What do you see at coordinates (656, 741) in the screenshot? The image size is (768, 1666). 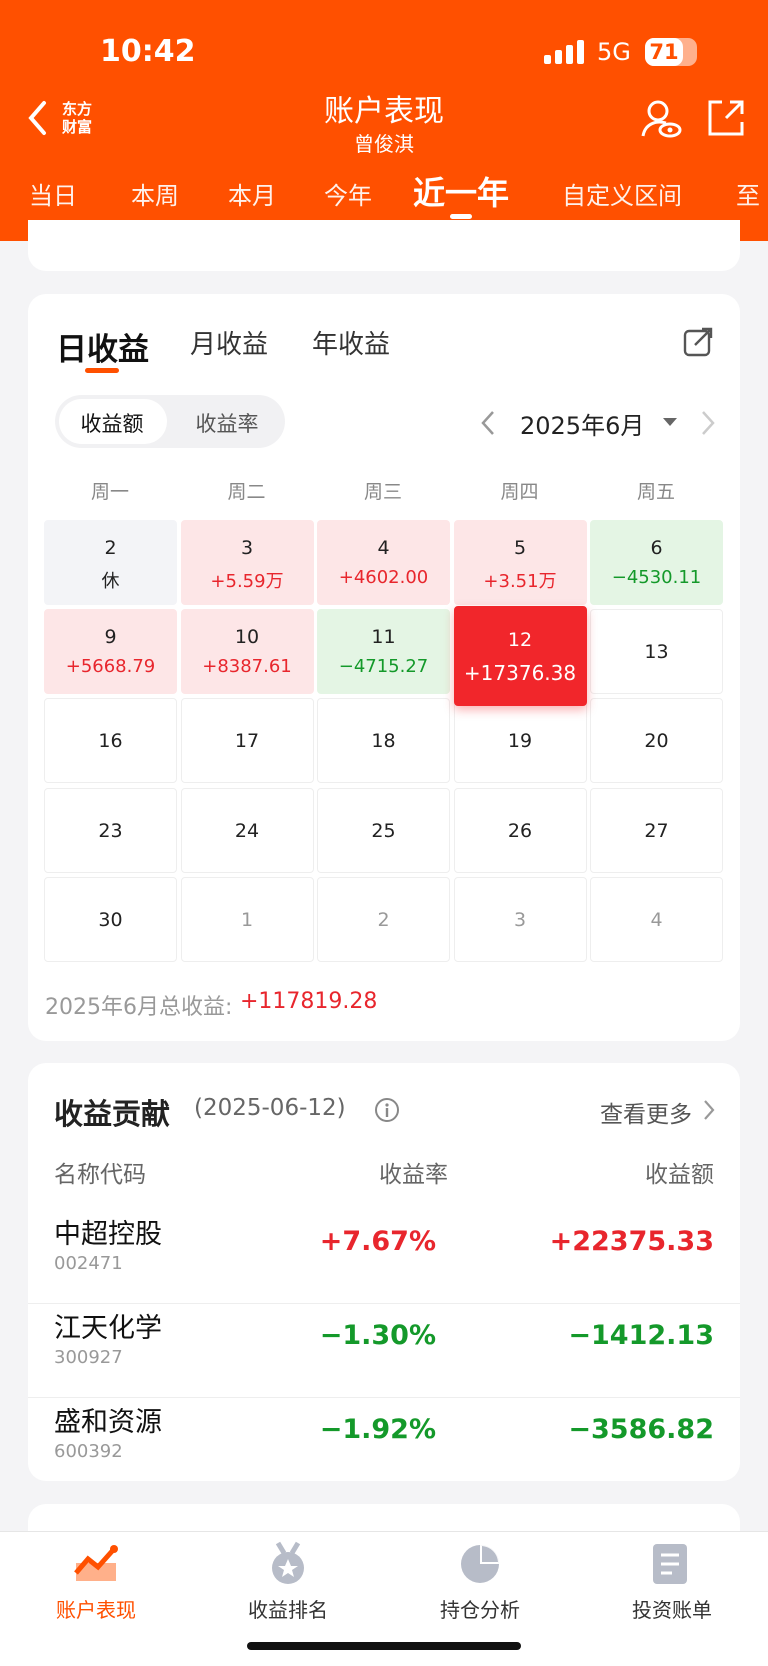 I see `day-cell: 20` at bounding box center [656, 741].